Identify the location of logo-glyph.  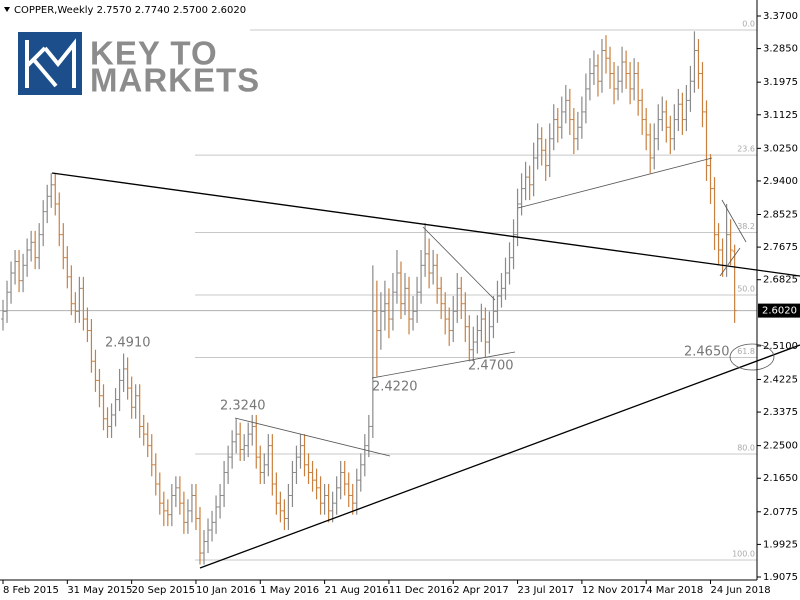
(50, 63).